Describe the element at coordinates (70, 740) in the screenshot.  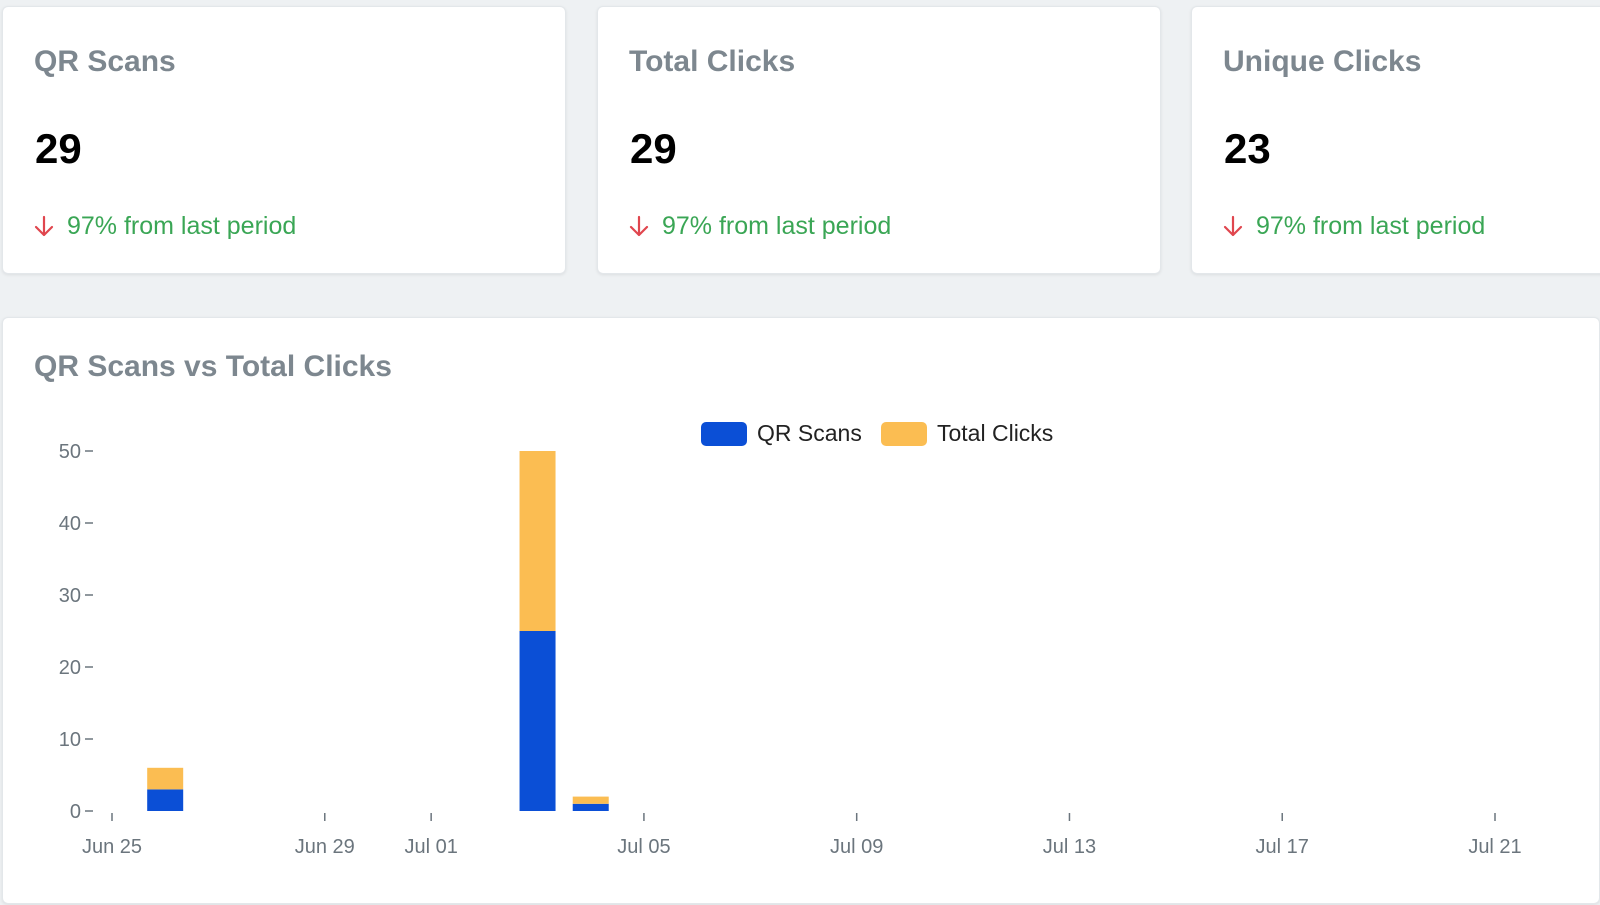
I see `y-tick-label: 10` at that location.